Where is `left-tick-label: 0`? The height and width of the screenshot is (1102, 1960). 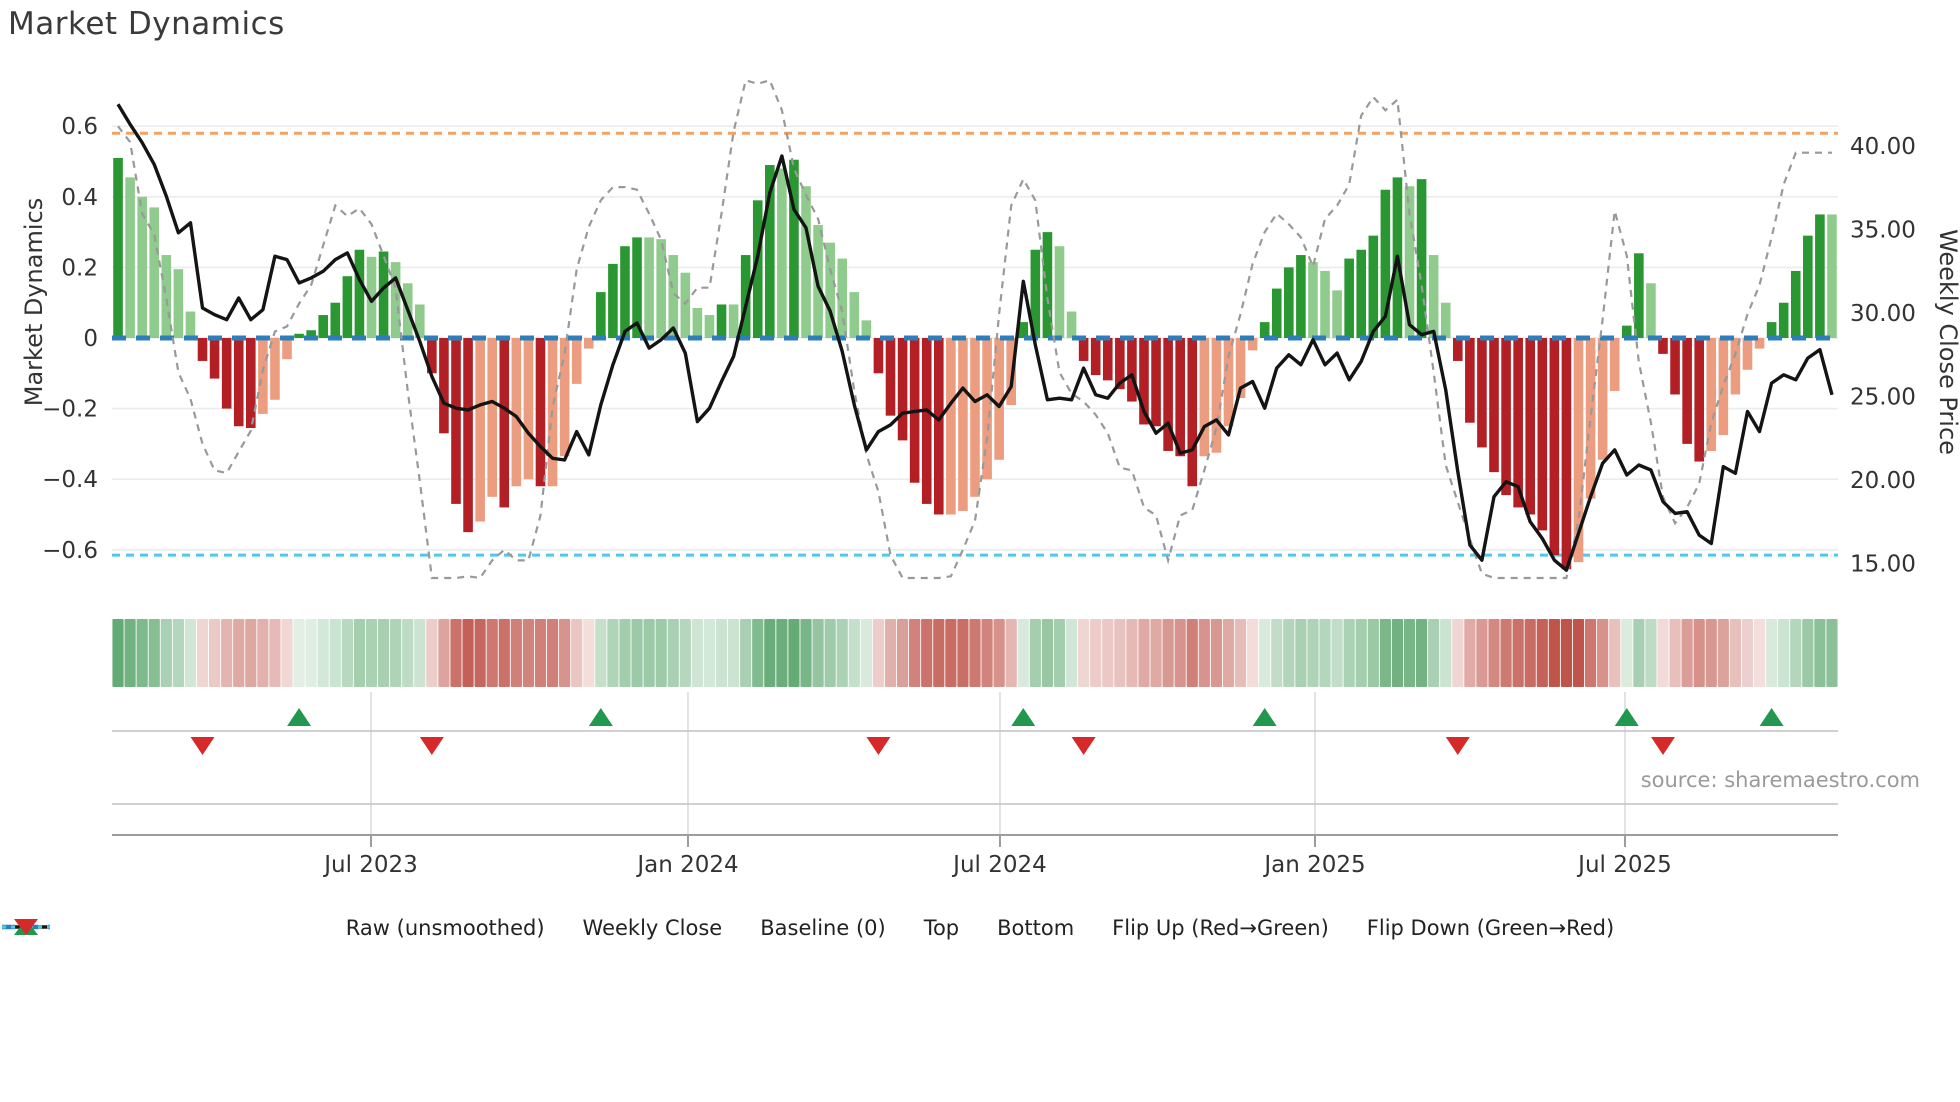
left-tick-label: 0 is located at coordinates (90, 339).